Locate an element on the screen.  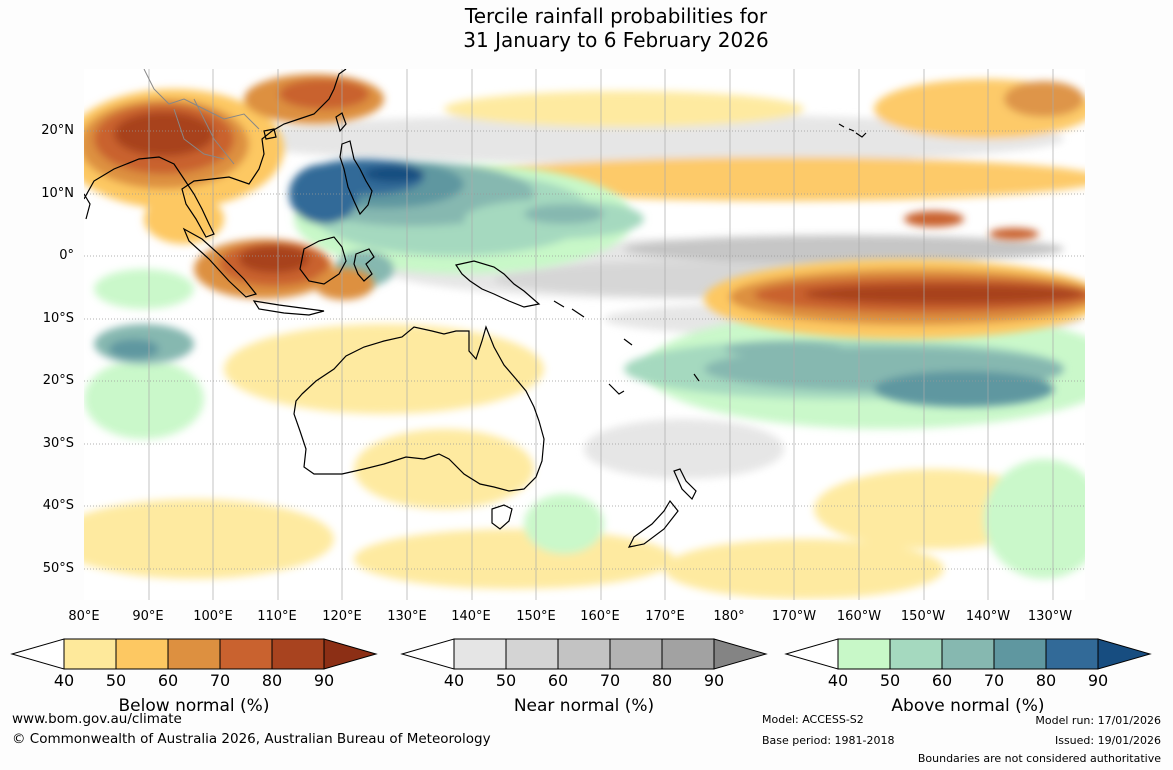
lon-label-140w: 140°W is located at coordinates (988, 616).